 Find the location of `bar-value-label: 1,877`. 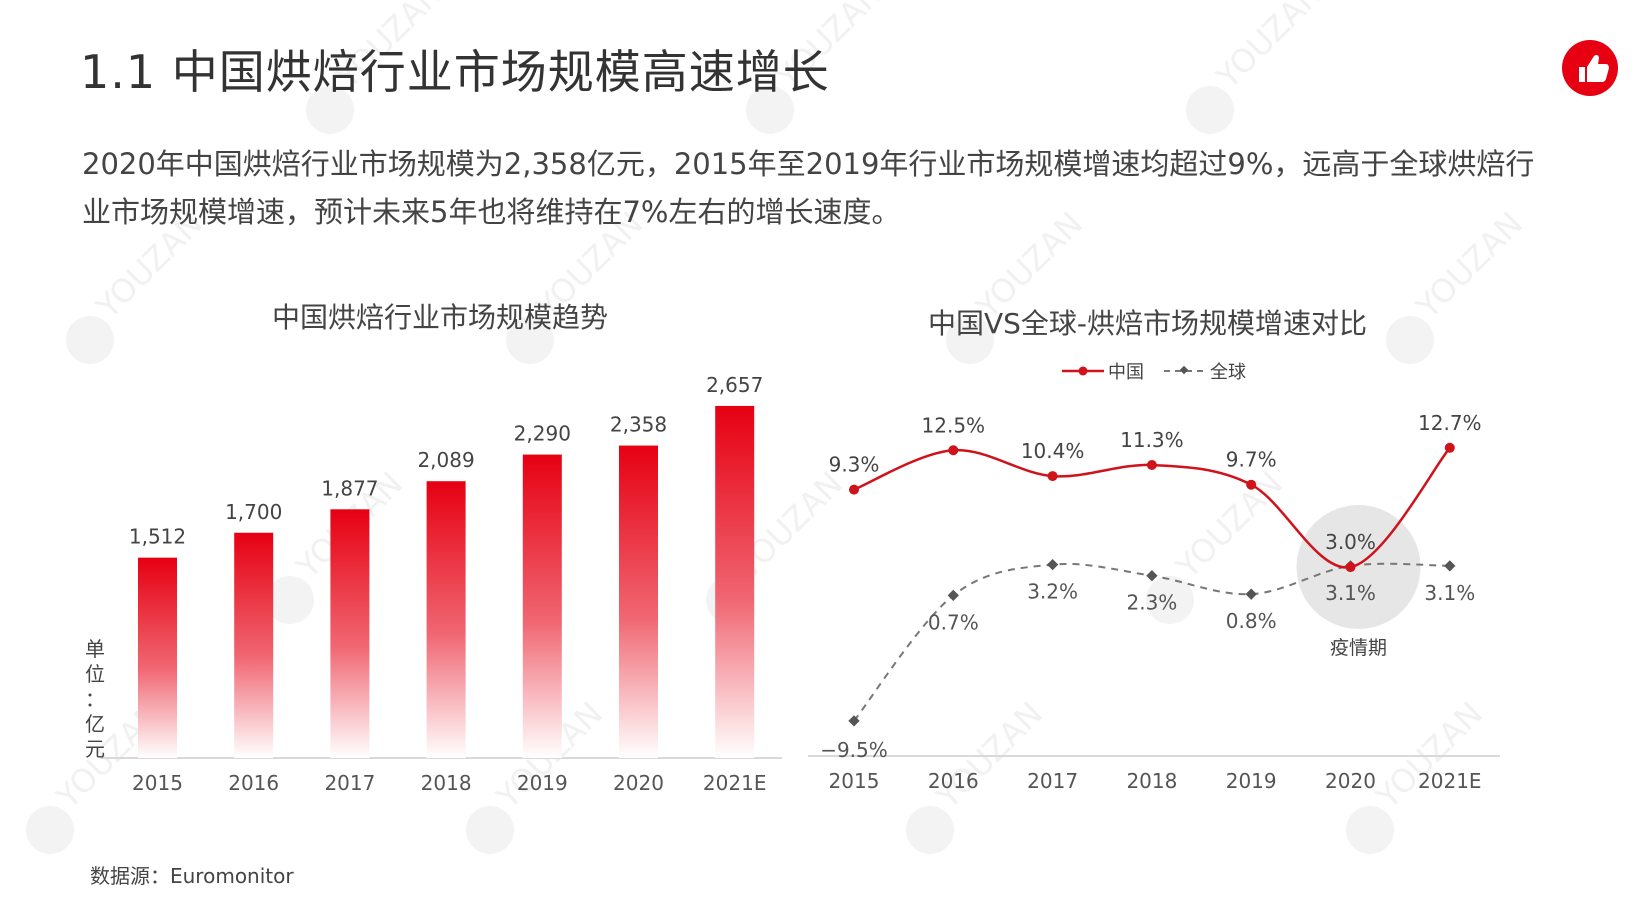

bar-value-label: 1,877 is located at coordinates (349, 488).